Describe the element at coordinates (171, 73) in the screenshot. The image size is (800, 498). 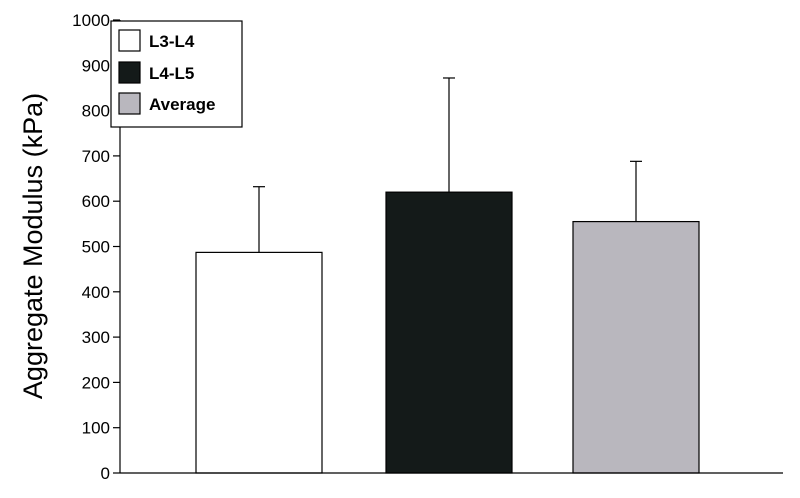
I see `legend-label: L4-L5` at that location.